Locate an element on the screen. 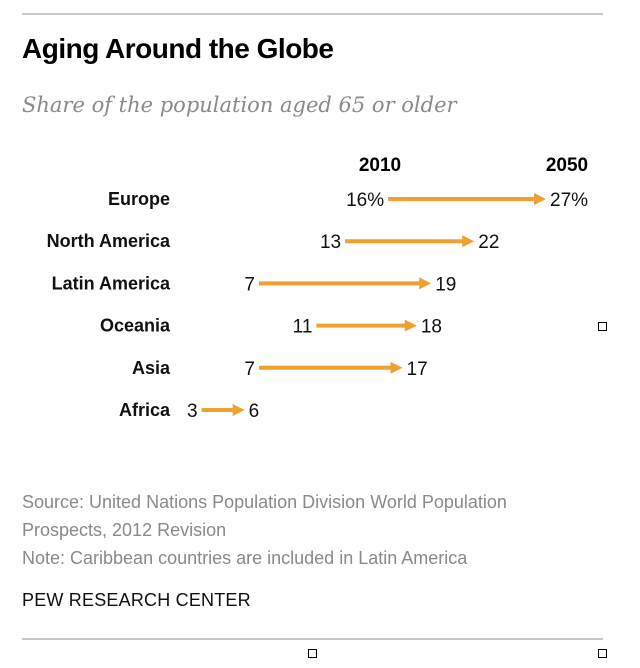  value-2050-africa: 6 is located at coordinates (254, 411).